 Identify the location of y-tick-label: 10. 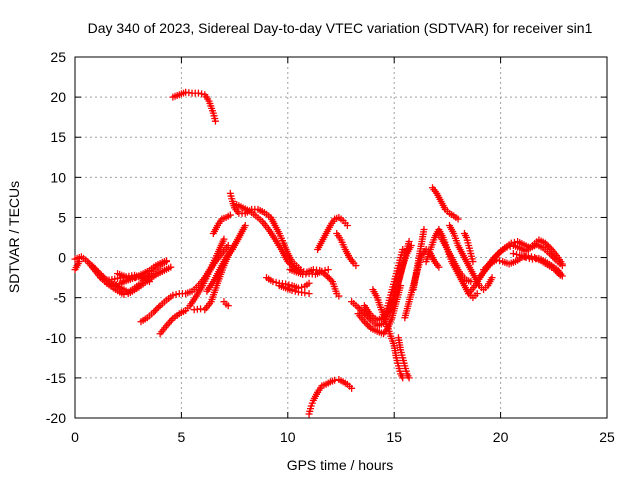
(58, 177).